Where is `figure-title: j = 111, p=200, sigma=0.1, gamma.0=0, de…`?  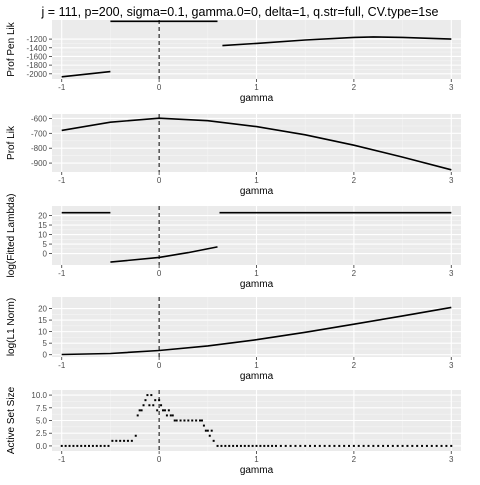
figure-title: j = 111, p=200, sigma=0.1, gamma.0=0, de… is located at coordinates (240, 12).